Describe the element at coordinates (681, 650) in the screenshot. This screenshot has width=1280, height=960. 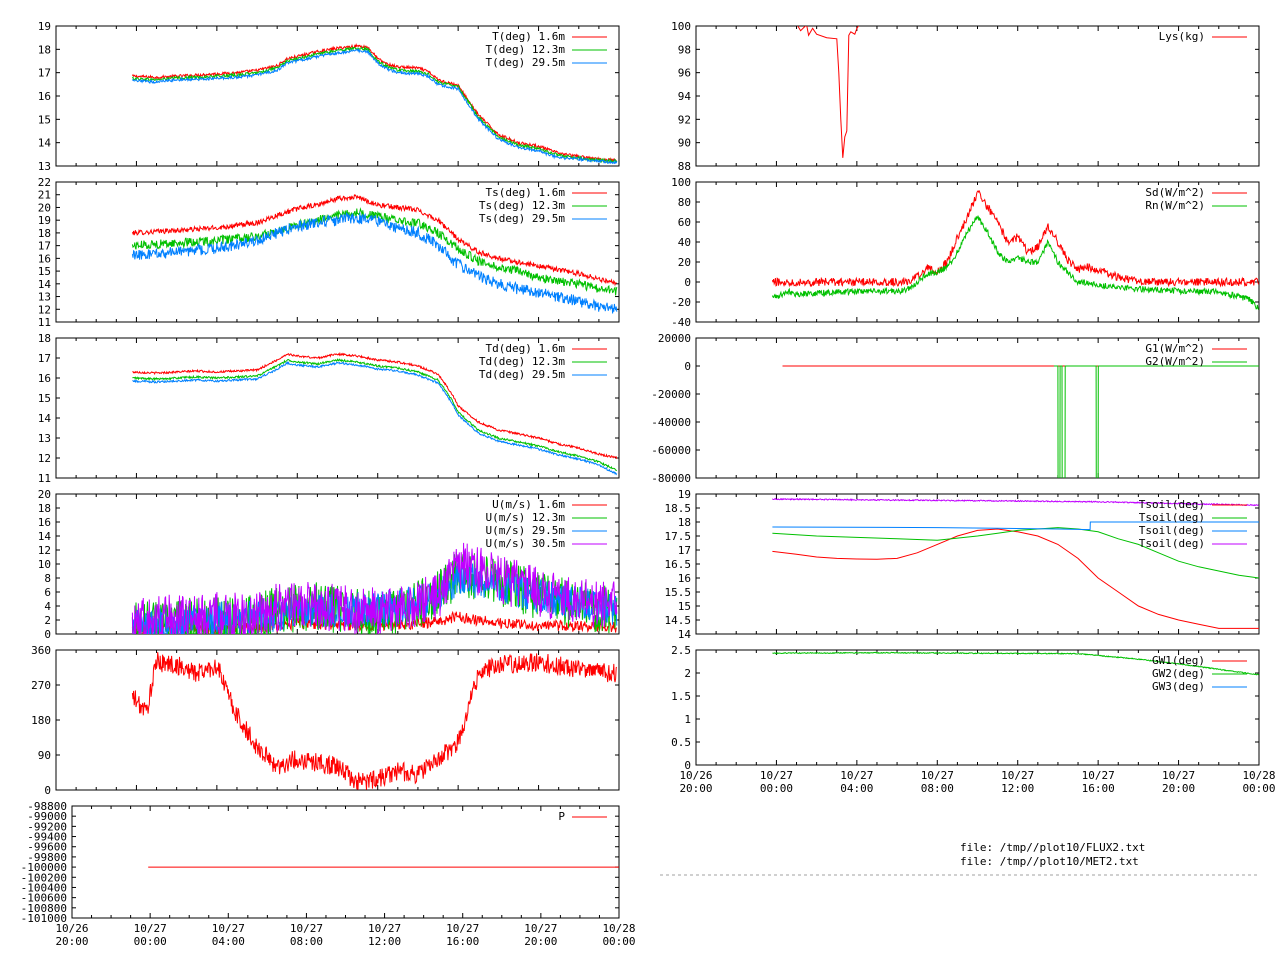
I see `y-tick-label: 2.5` at that location.